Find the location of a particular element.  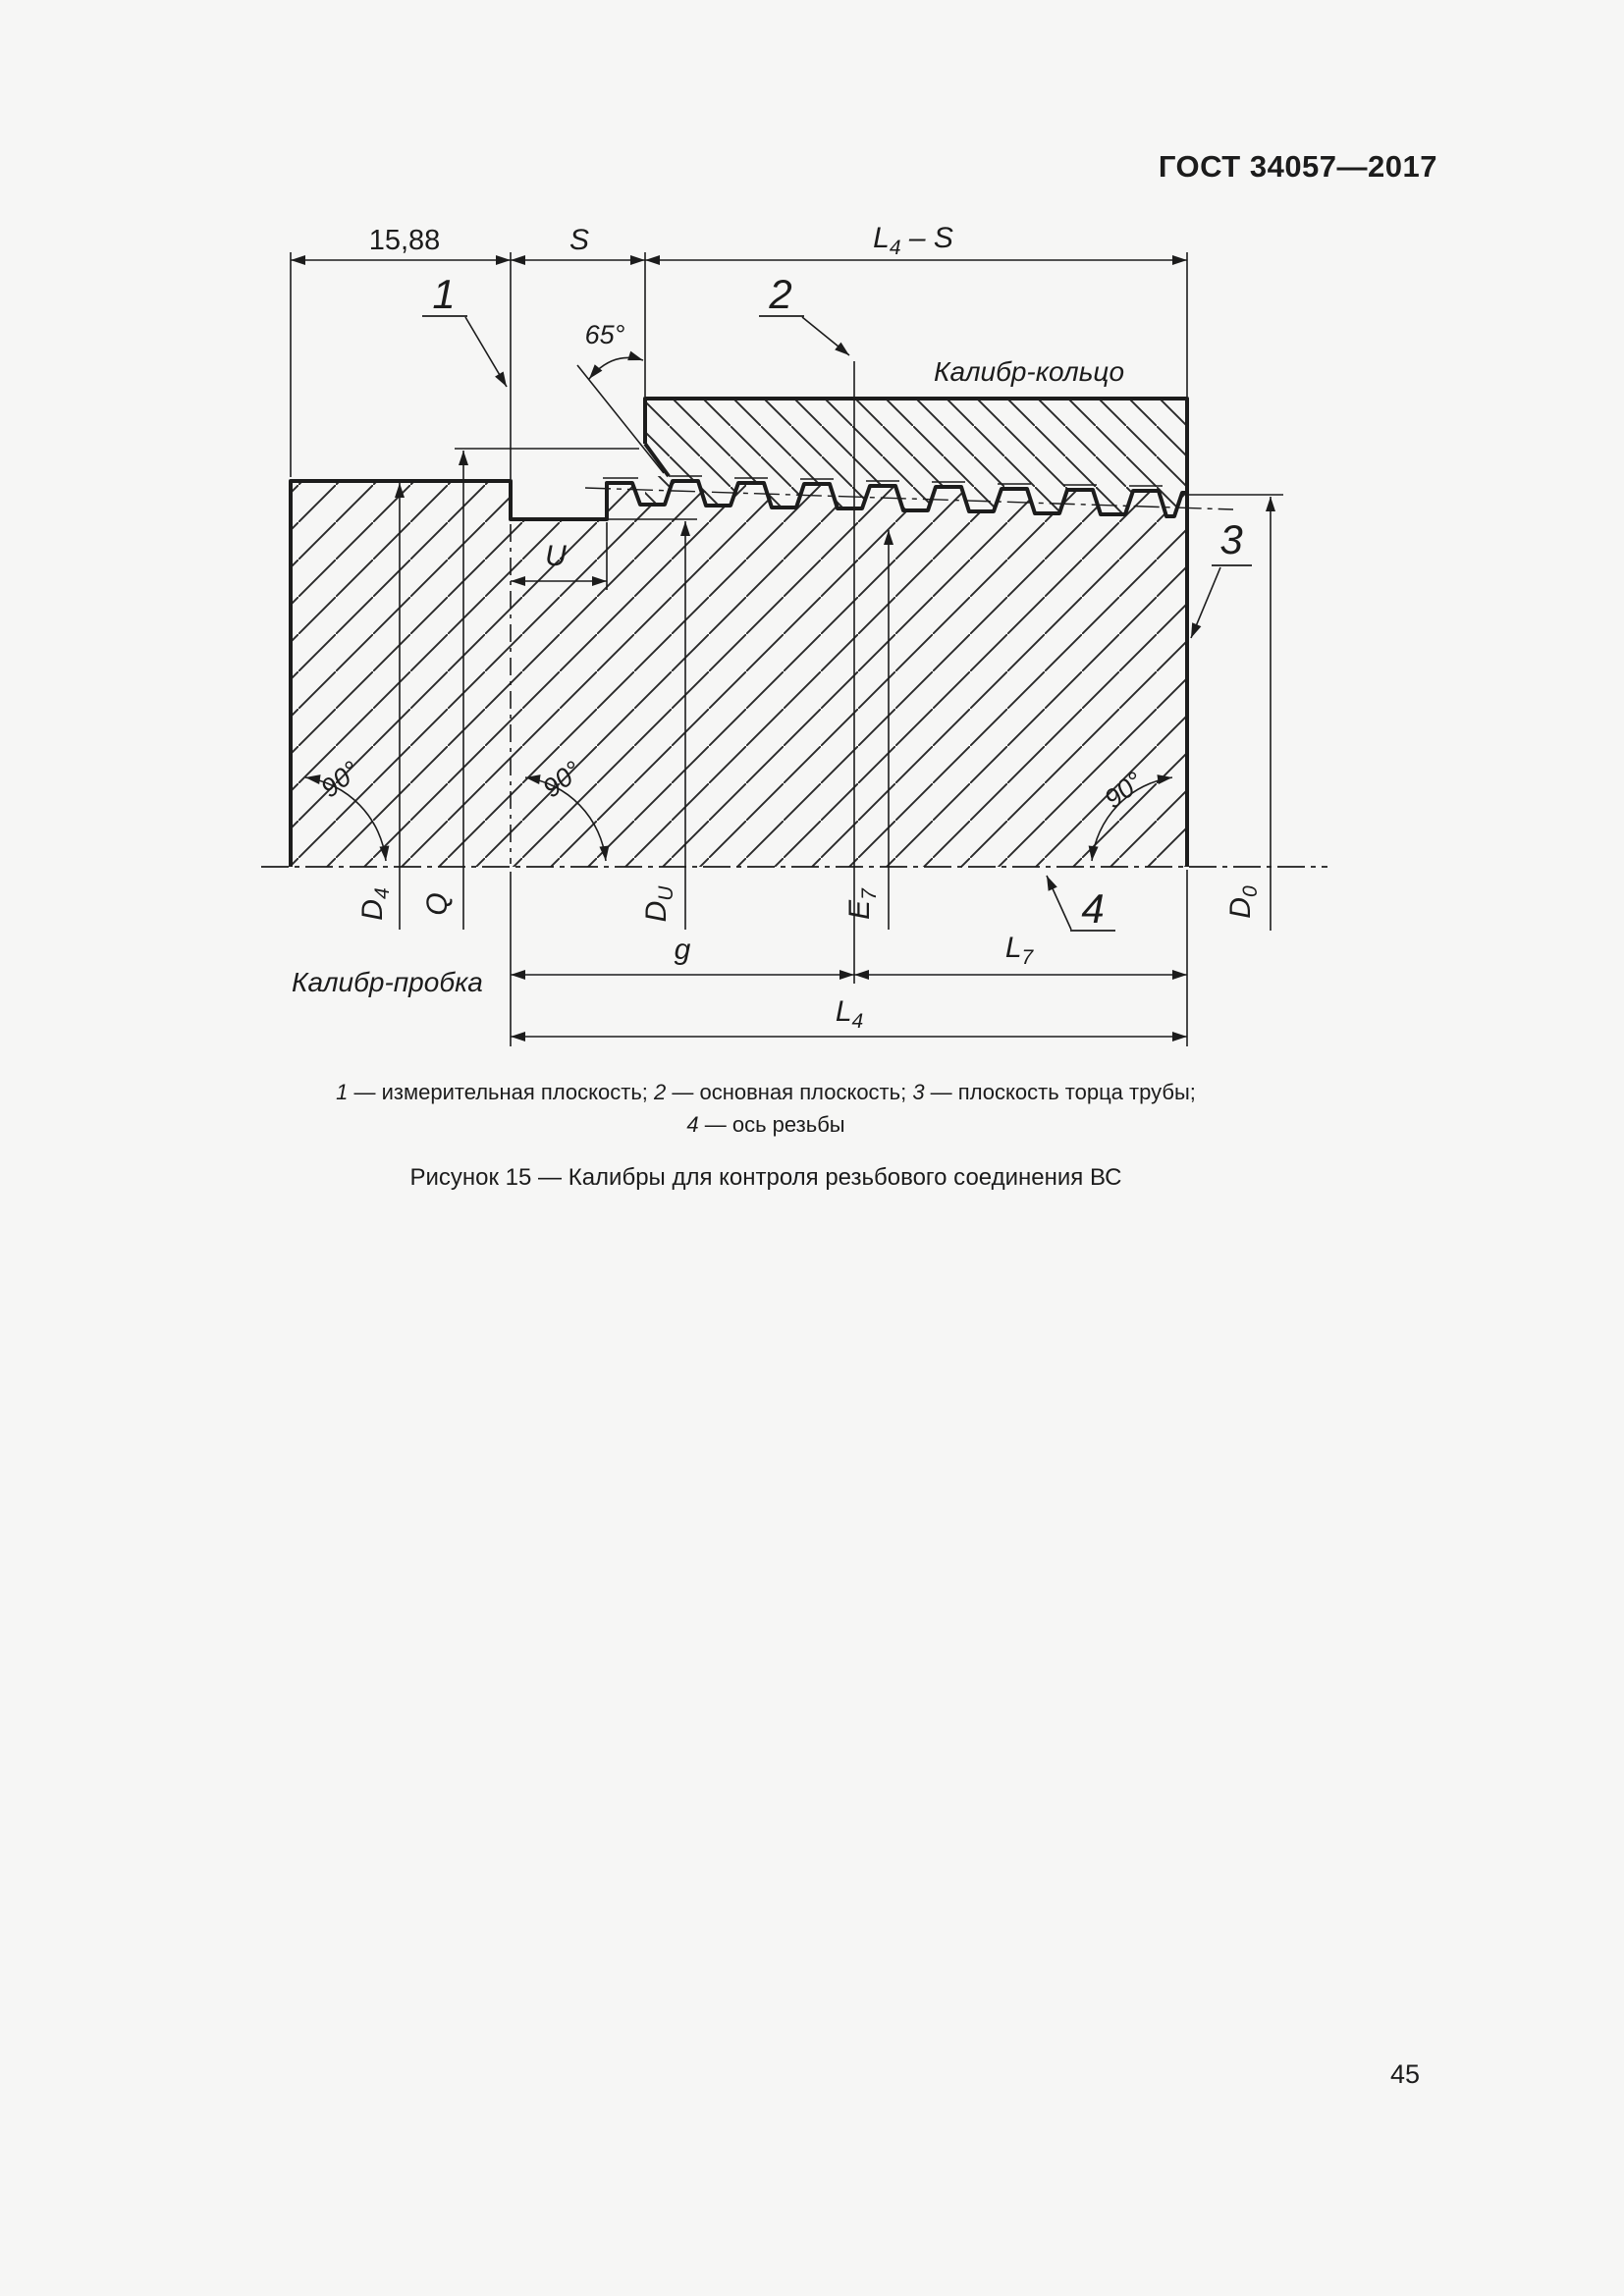

ring-gauge-body is located at coordinates (916, 459).